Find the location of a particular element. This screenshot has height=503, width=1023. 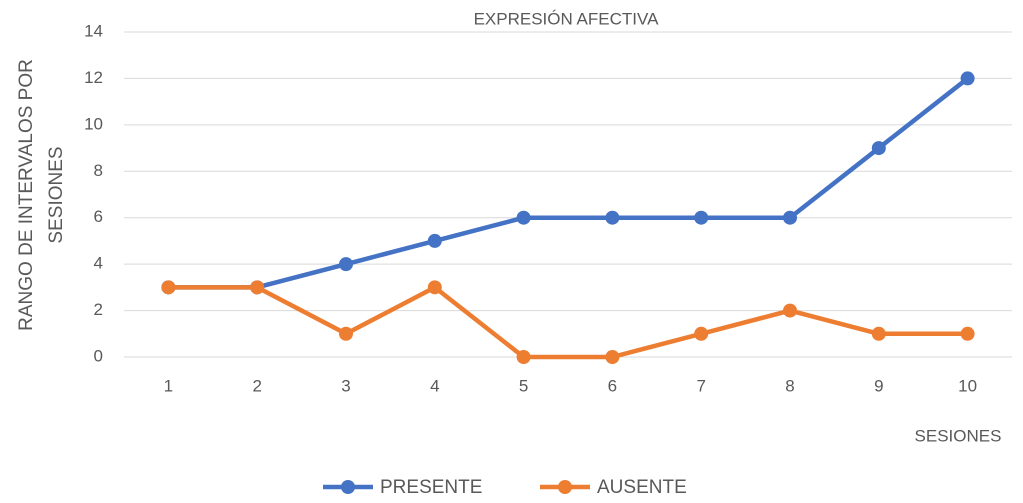

x-tick-label: 1 is located at coordinates (168, 385).